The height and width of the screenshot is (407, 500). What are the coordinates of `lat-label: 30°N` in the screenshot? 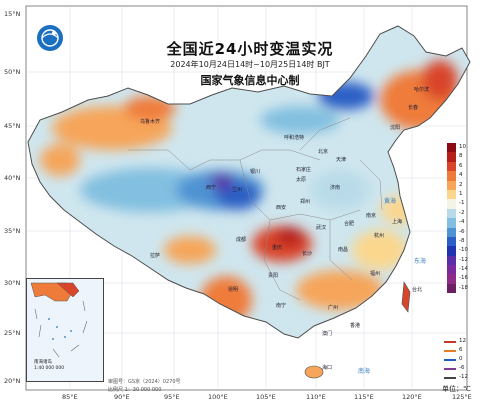 It's located at (12, 283).